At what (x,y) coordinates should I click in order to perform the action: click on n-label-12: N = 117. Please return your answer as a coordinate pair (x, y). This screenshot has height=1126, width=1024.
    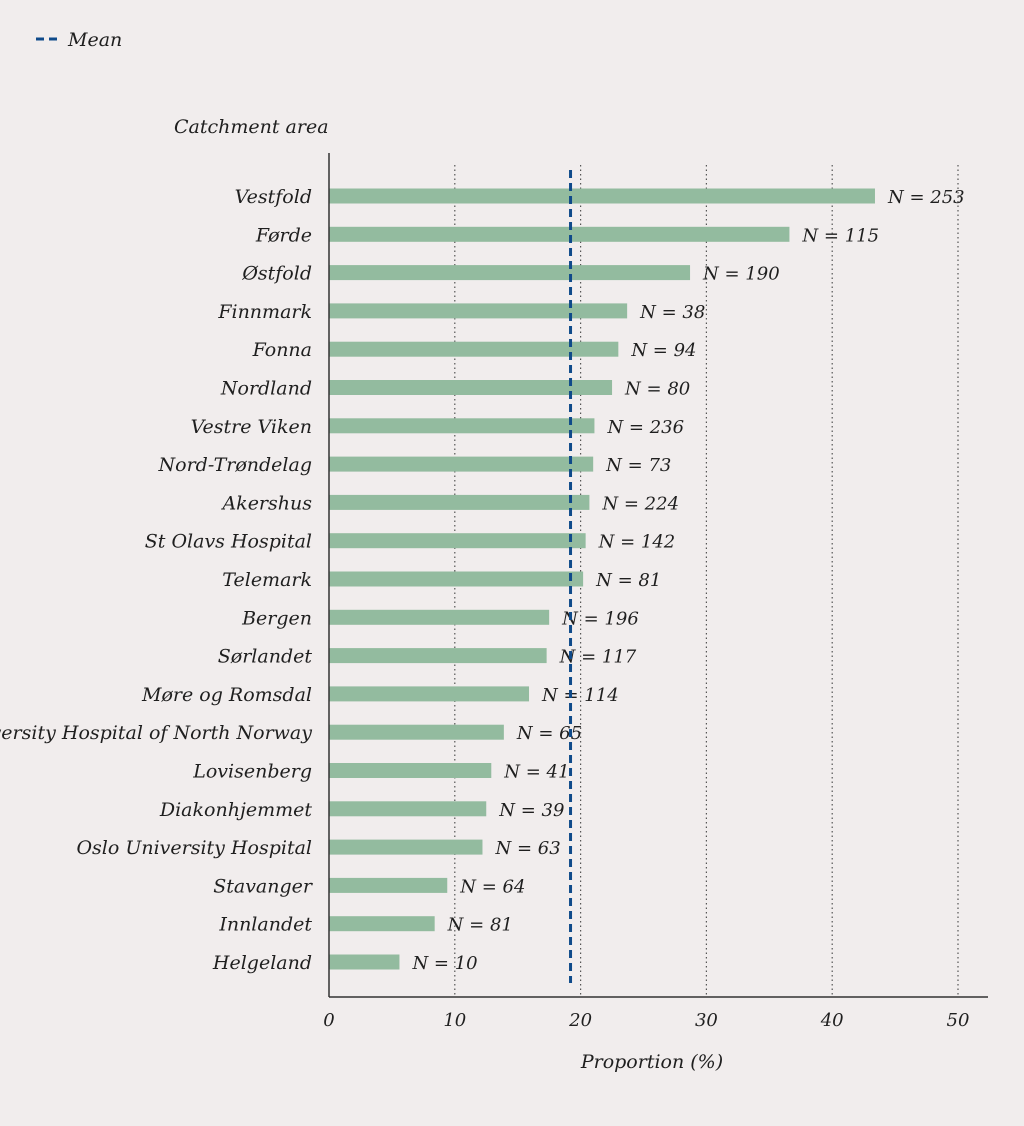
    Looking at the image, I should click on (598, 657).